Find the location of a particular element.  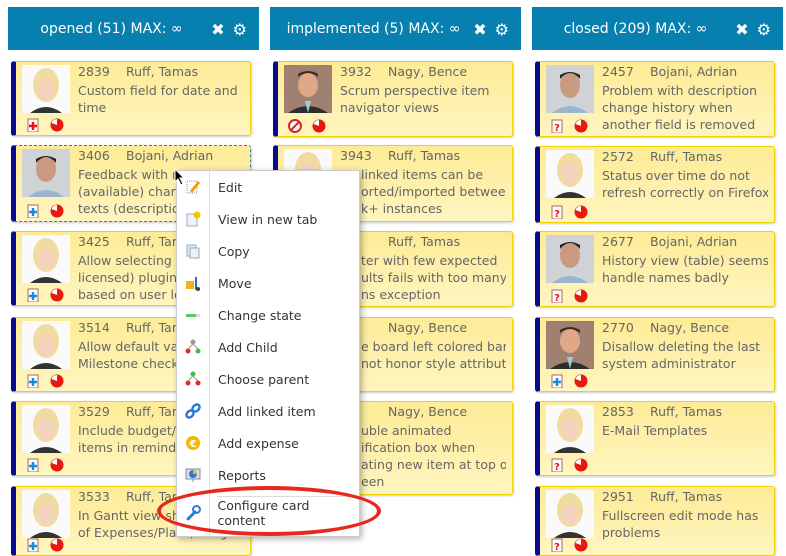

item-id: 3943 is located at coordinates (356, 155).